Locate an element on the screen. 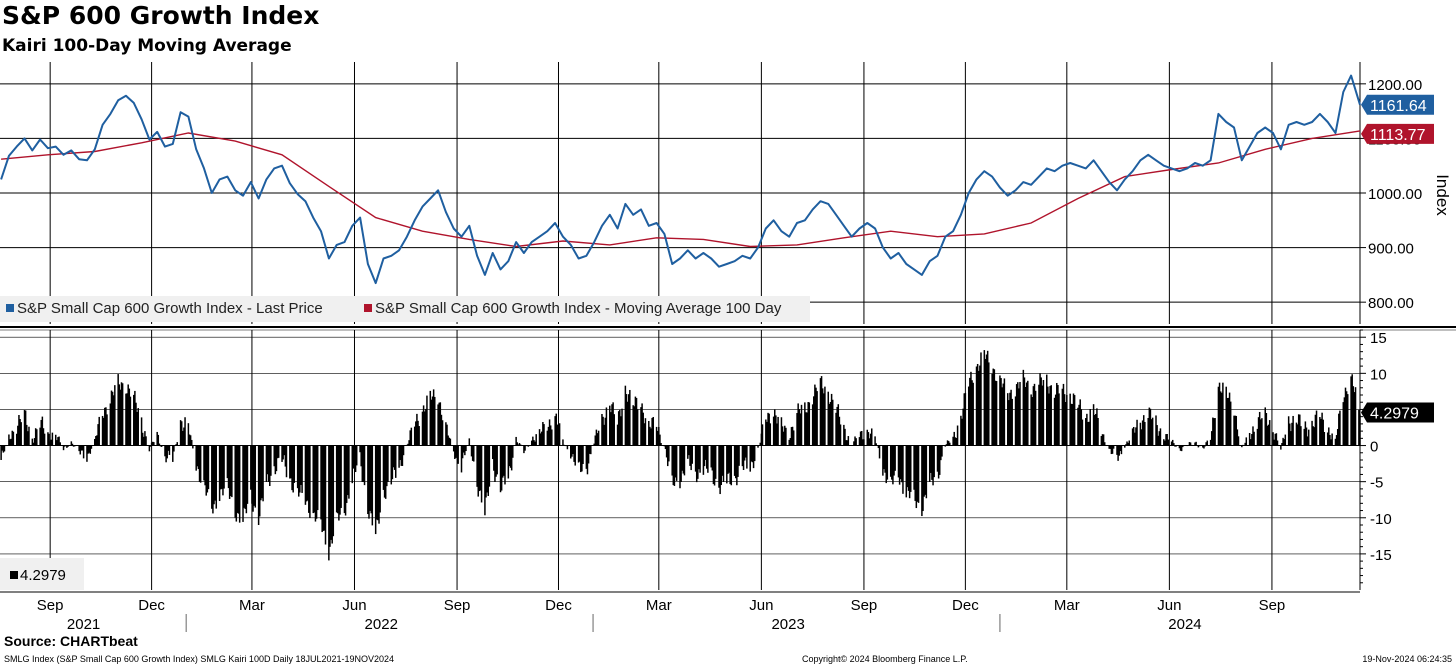  y-tick-label-kairi: -10 is located at coordinates (1381, 519).